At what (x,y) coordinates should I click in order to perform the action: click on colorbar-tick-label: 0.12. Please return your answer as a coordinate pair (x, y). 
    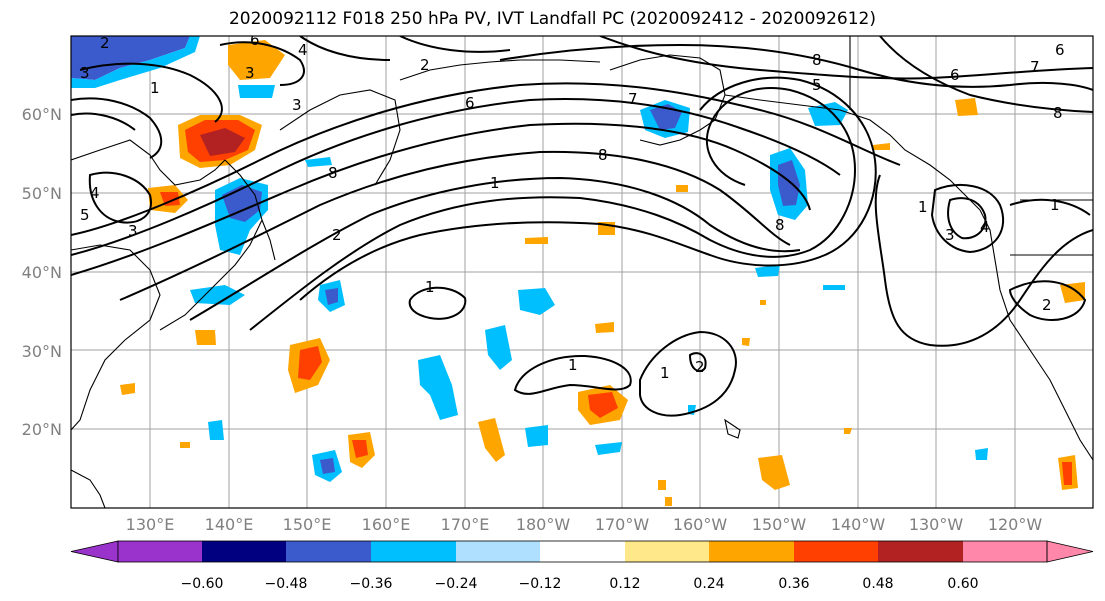
    Looking at the image, I should click on (624, 584).